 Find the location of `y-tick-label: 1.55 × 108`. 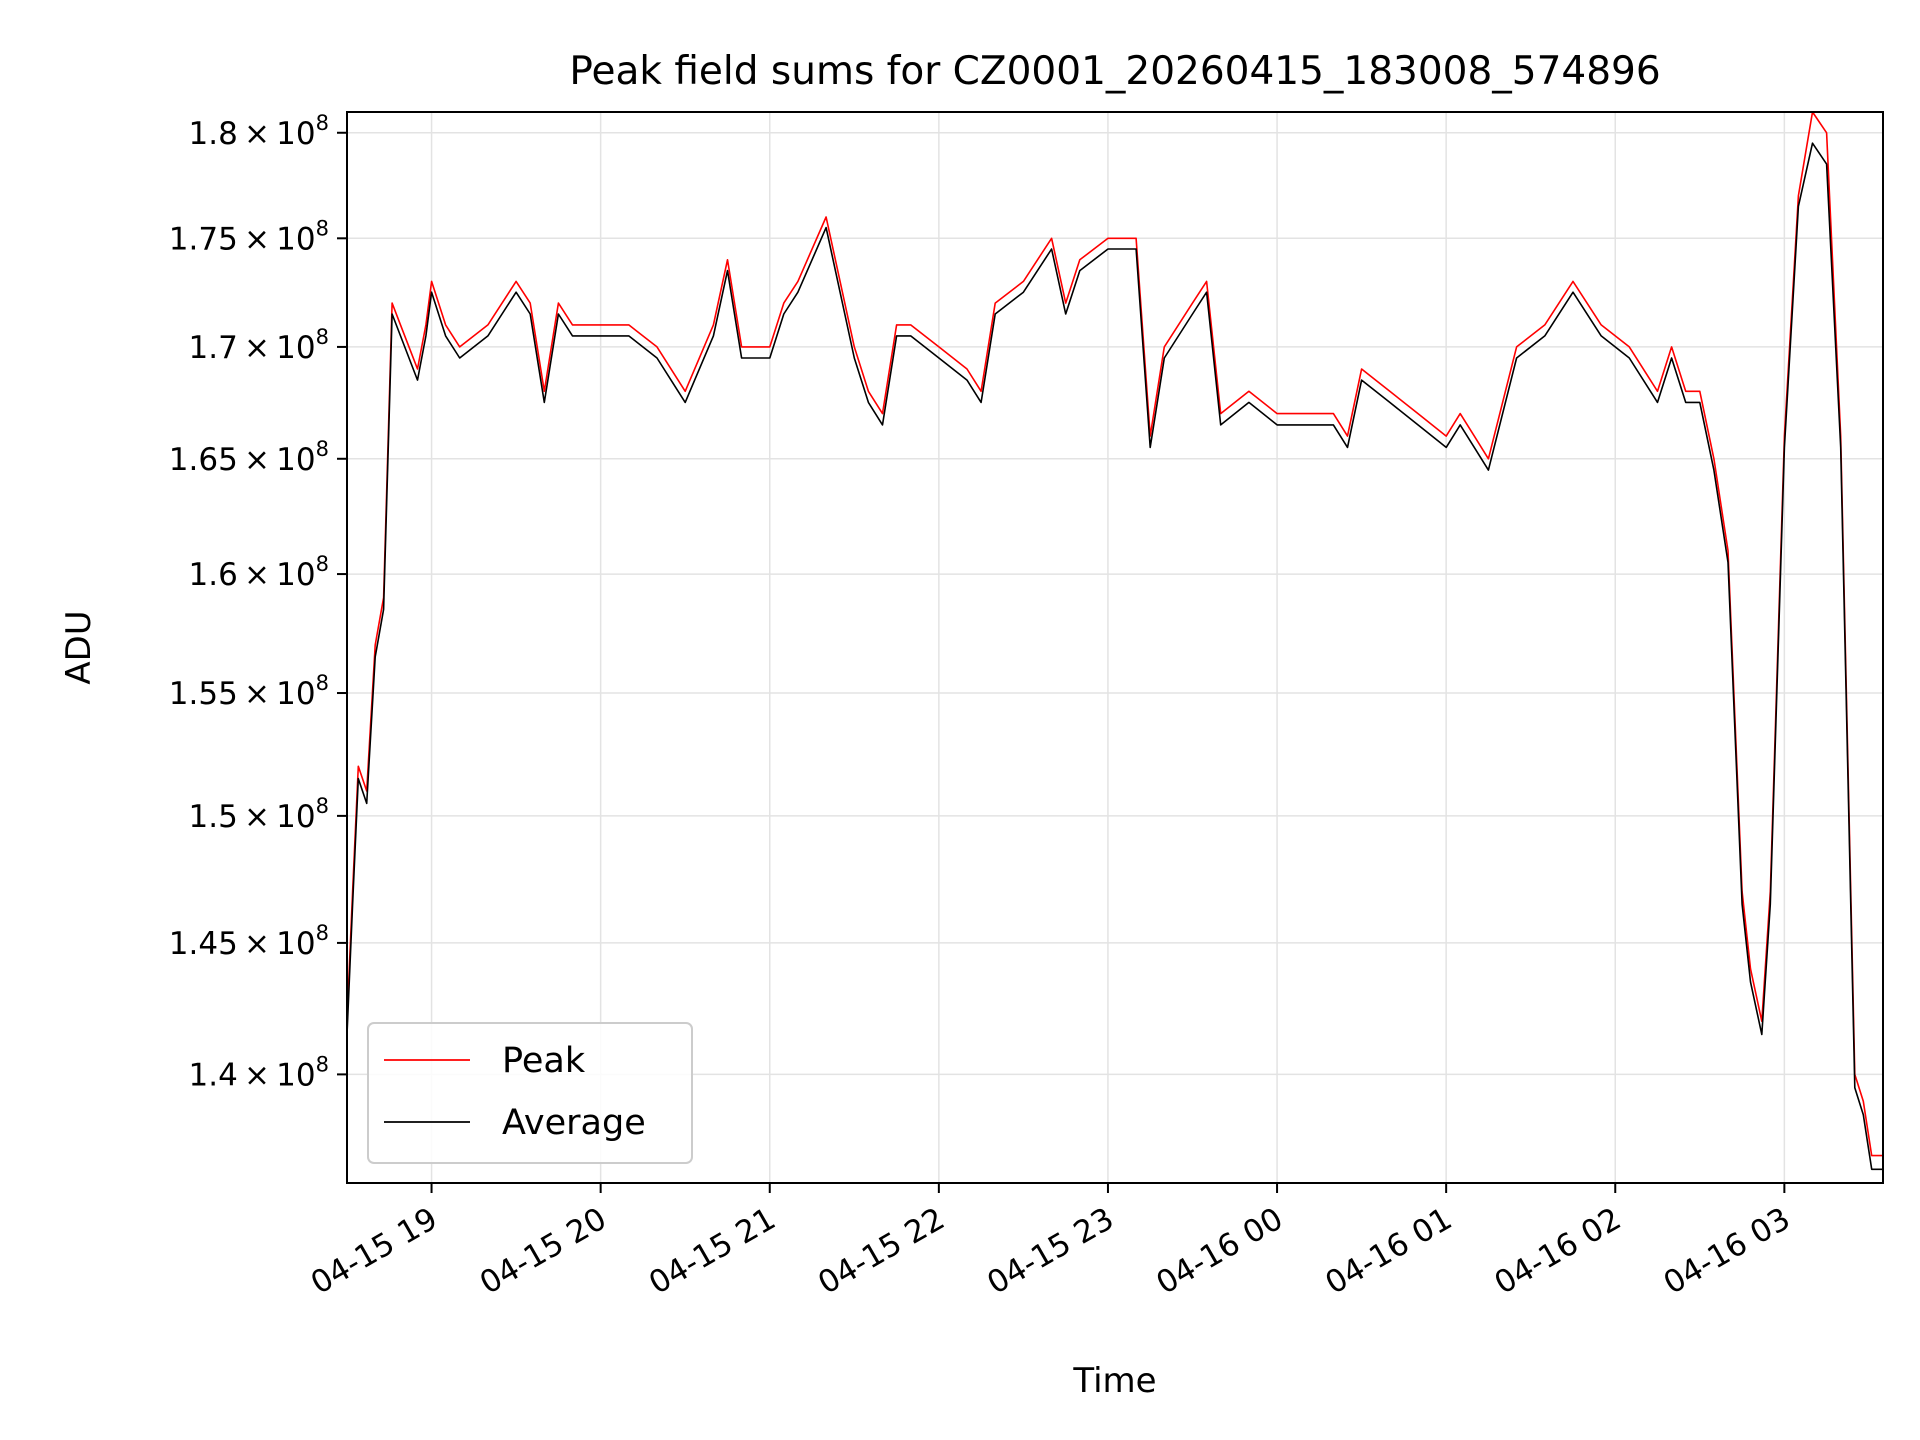

y-tick-label: 1.55 × 108 is located at coordinates (249, 691).